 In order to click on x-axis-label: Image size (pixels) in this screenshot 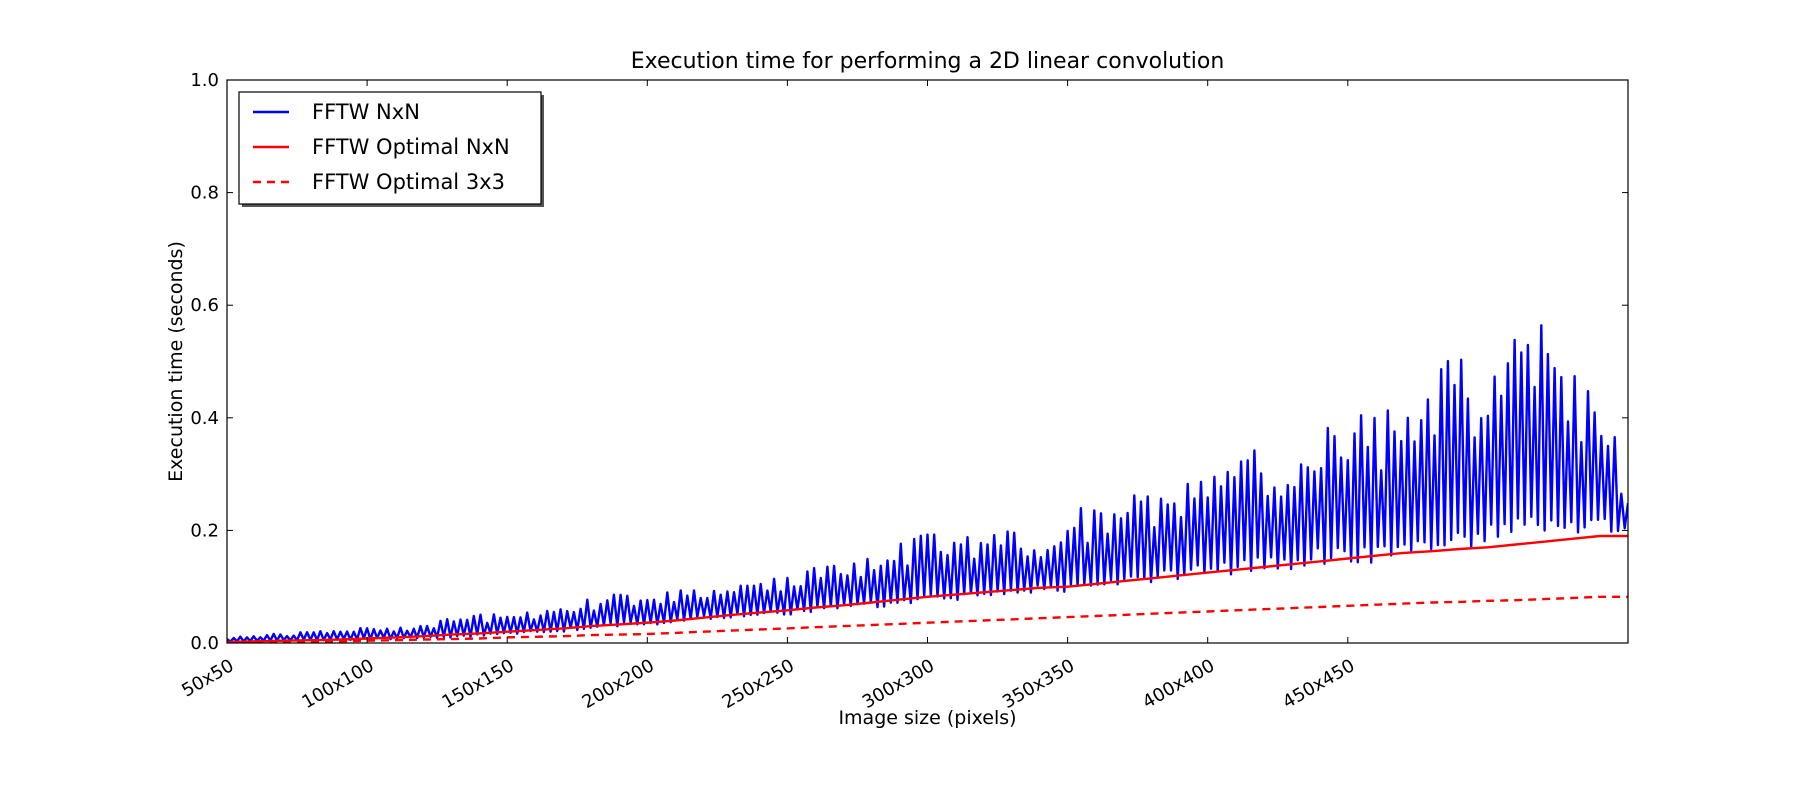, I will do `click(927, 718)`.